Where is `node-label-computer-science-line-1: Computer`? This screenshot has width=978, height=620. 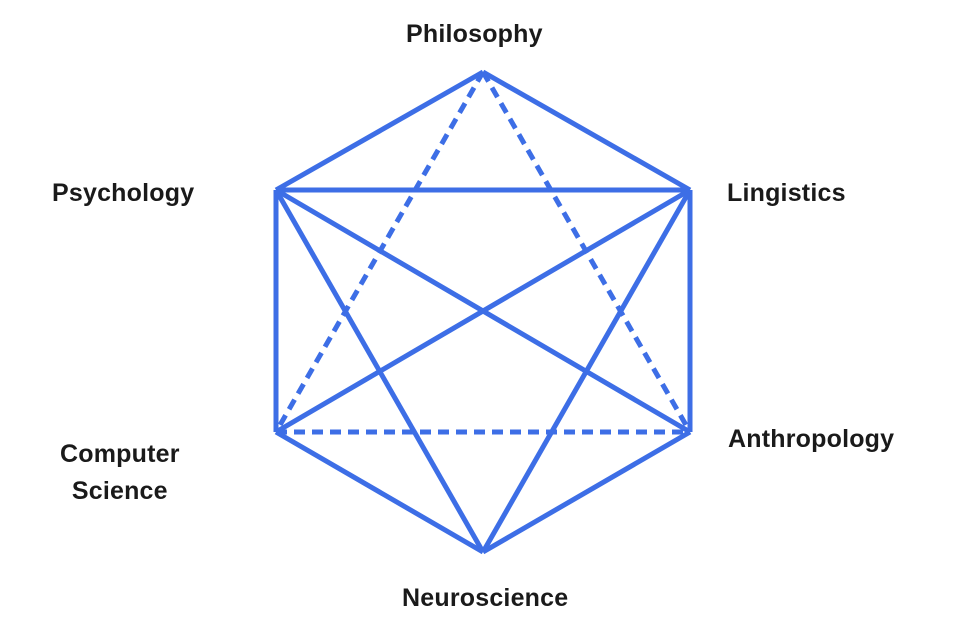
node-label-computer-science-line-1: Computer is located at coordinates (120, 454).